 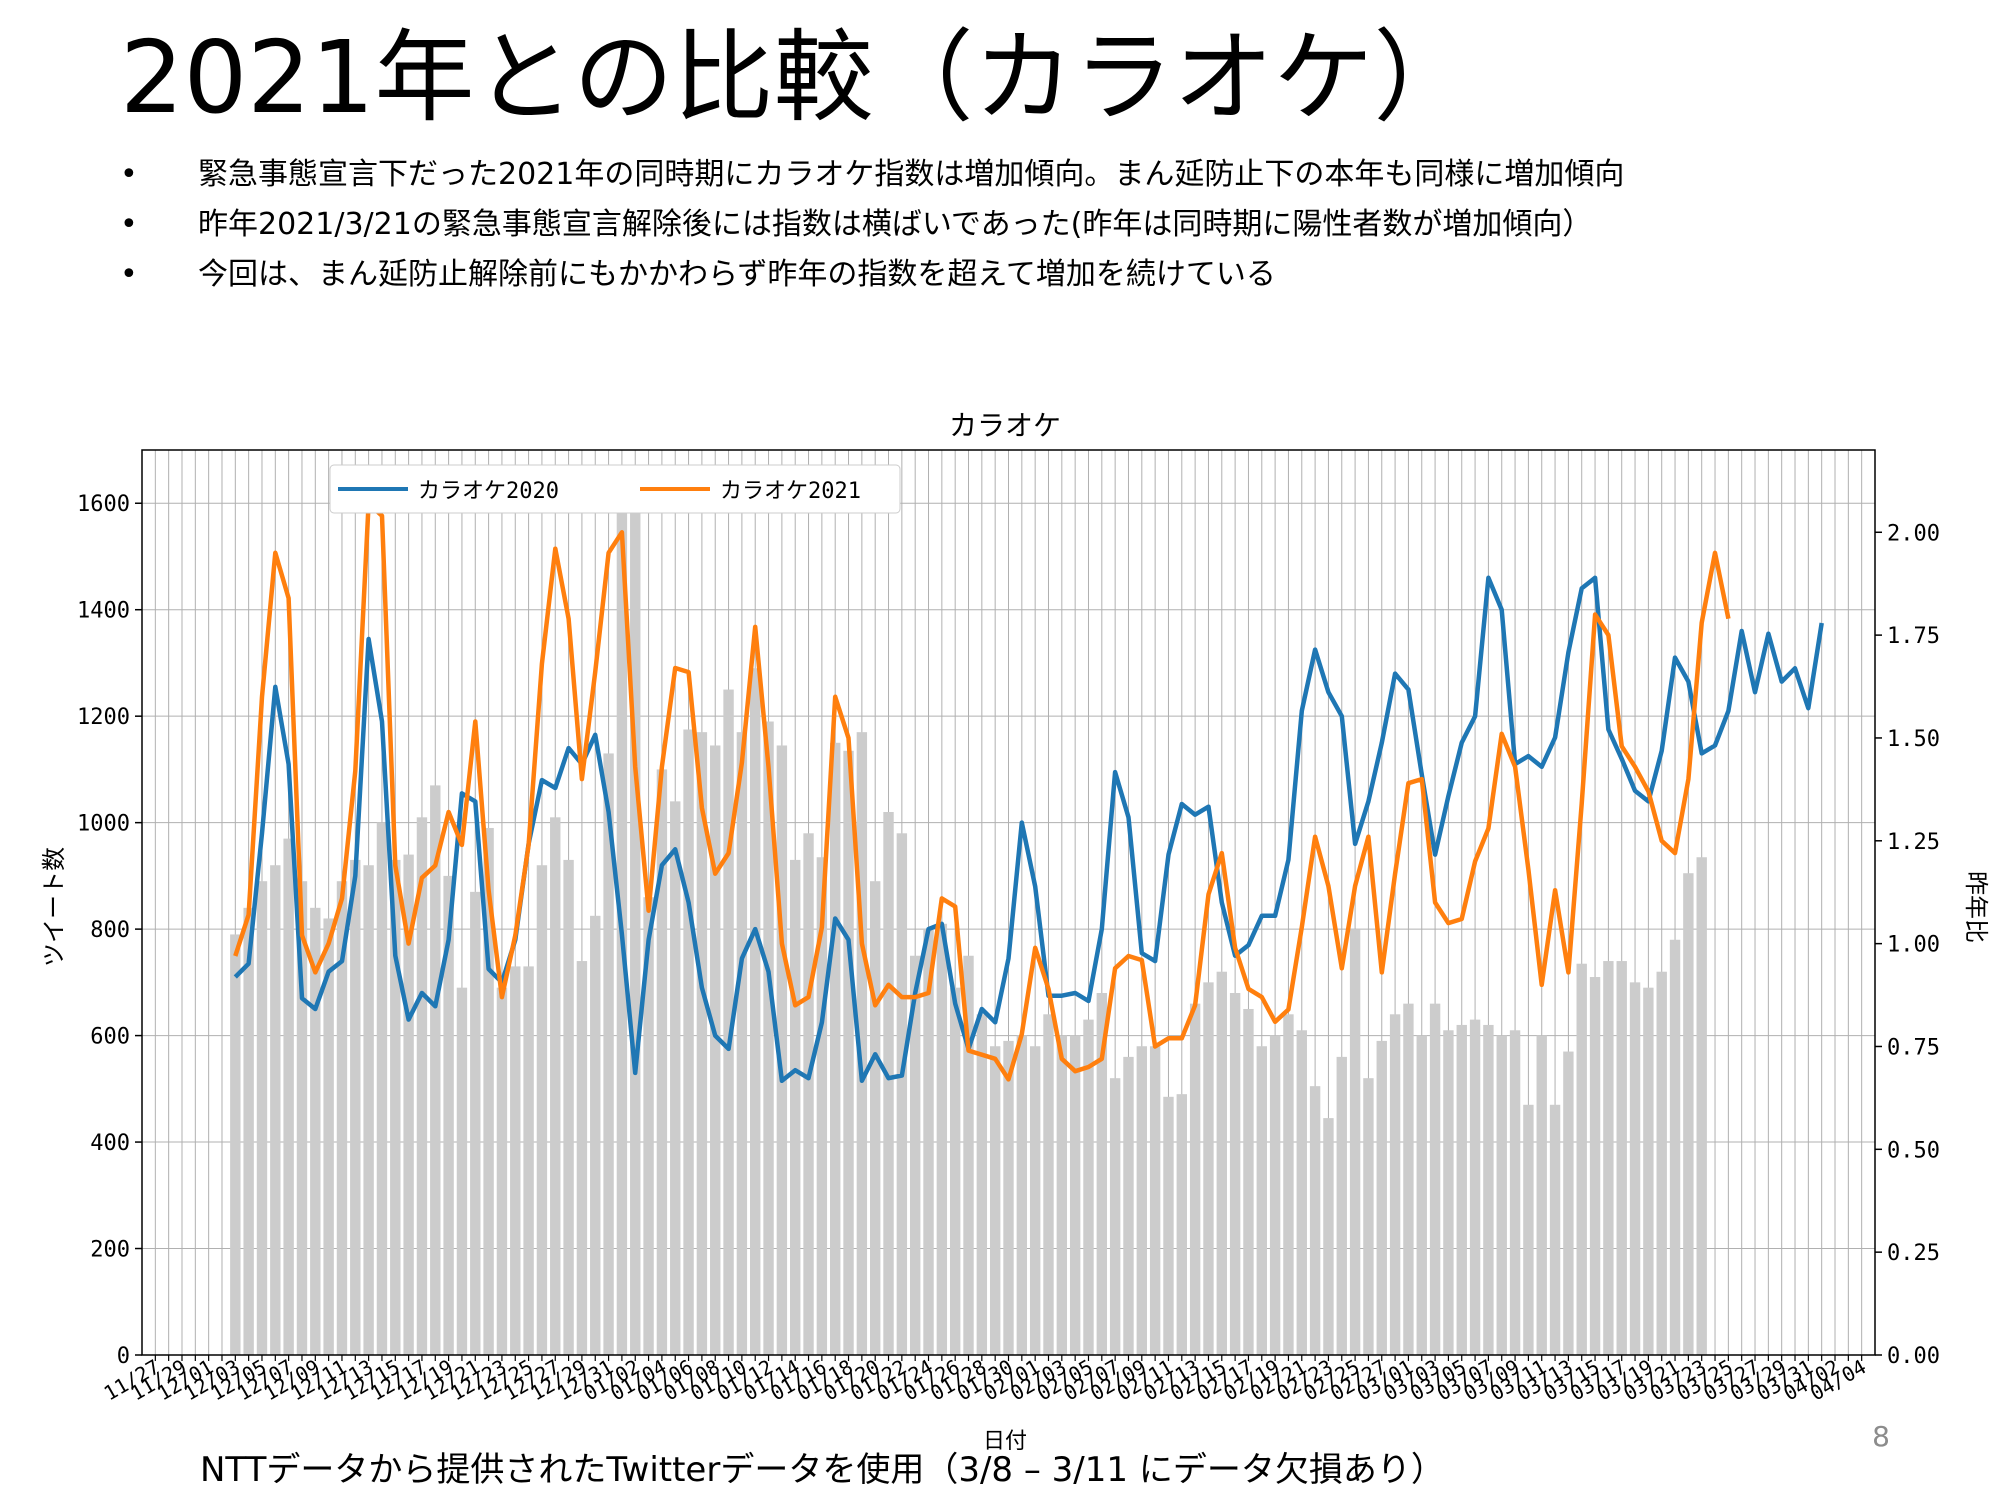 I want to click on y2-tick-label: 2.00, so click(x=1913, y=533).